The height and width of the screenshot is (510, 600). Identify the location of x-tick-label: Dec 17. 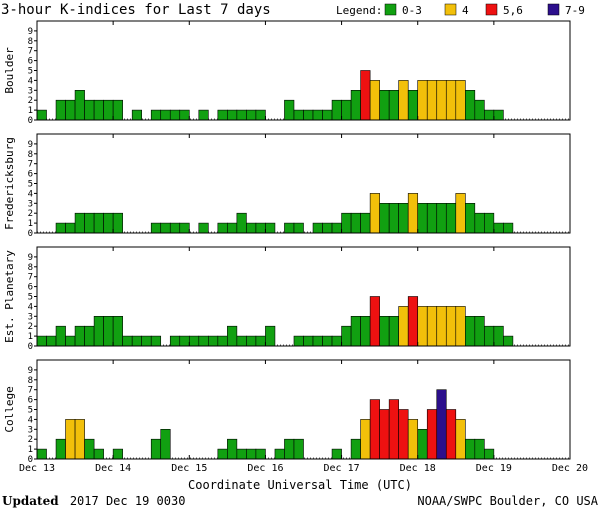
(342, 468).